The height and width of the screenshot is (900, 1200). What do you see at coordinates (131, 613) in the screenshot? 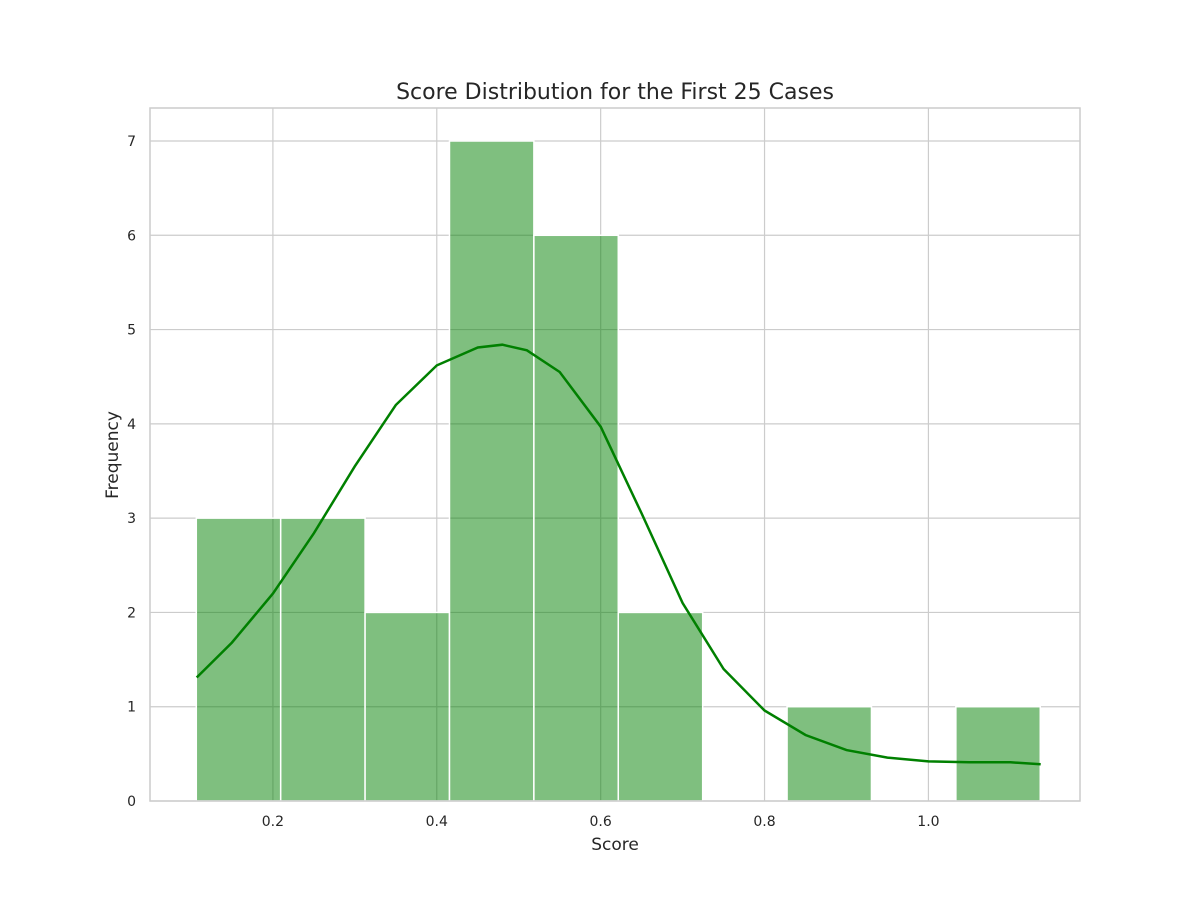
I see `y-tick-label: 2` at bounding box center [131, 613].